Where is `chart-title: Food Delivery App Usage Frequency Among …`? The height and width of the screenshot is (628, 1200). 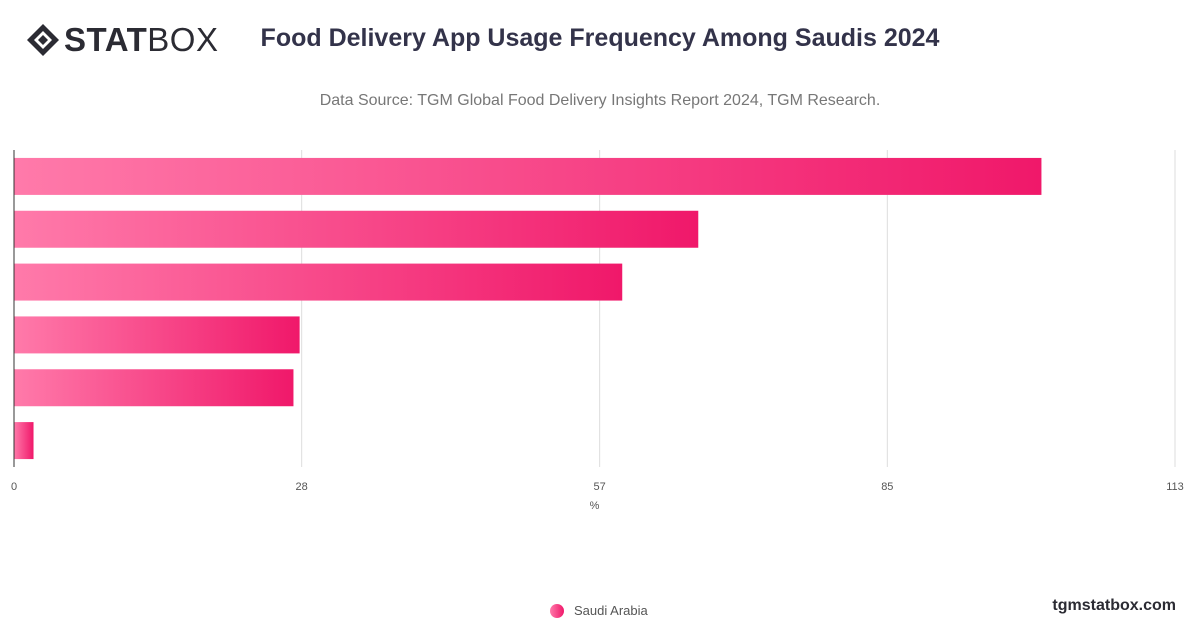 chart-title: Food Delivery App Usage Frequency Among … is located at coordinates (600, 38).